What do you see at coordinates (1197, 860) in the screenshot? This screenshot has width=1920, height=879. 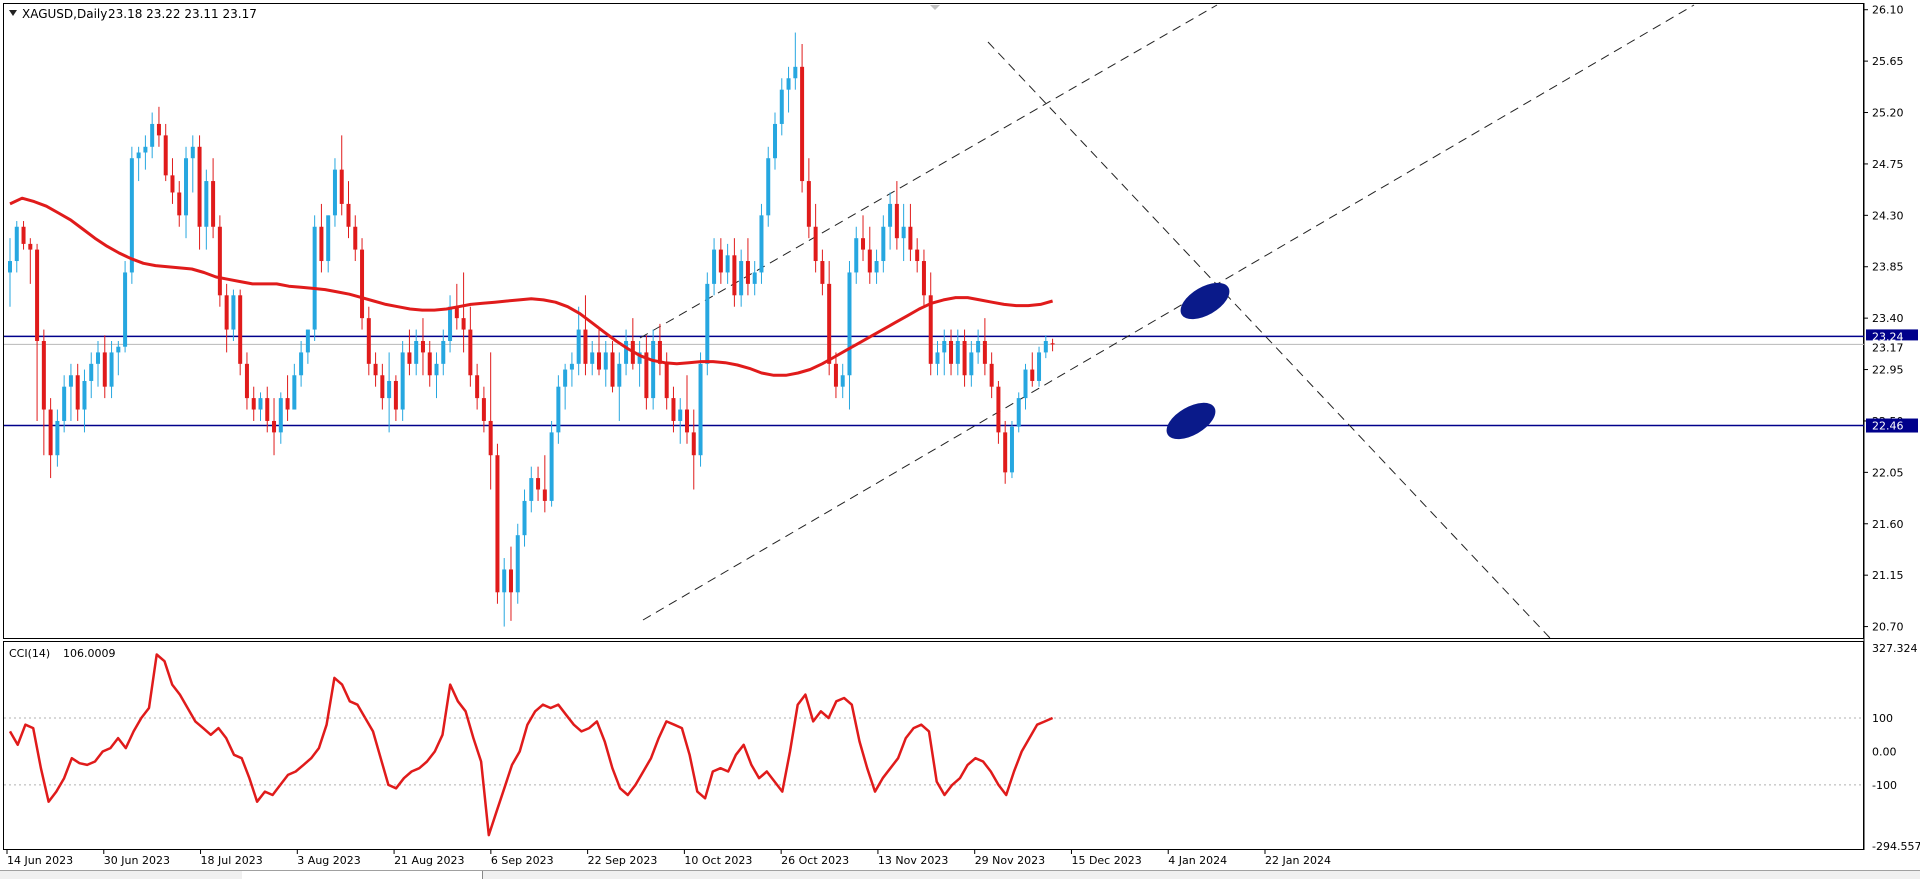 I see `time-tick-label: 4 Jan 2024` at bounding box center [1197, 860].